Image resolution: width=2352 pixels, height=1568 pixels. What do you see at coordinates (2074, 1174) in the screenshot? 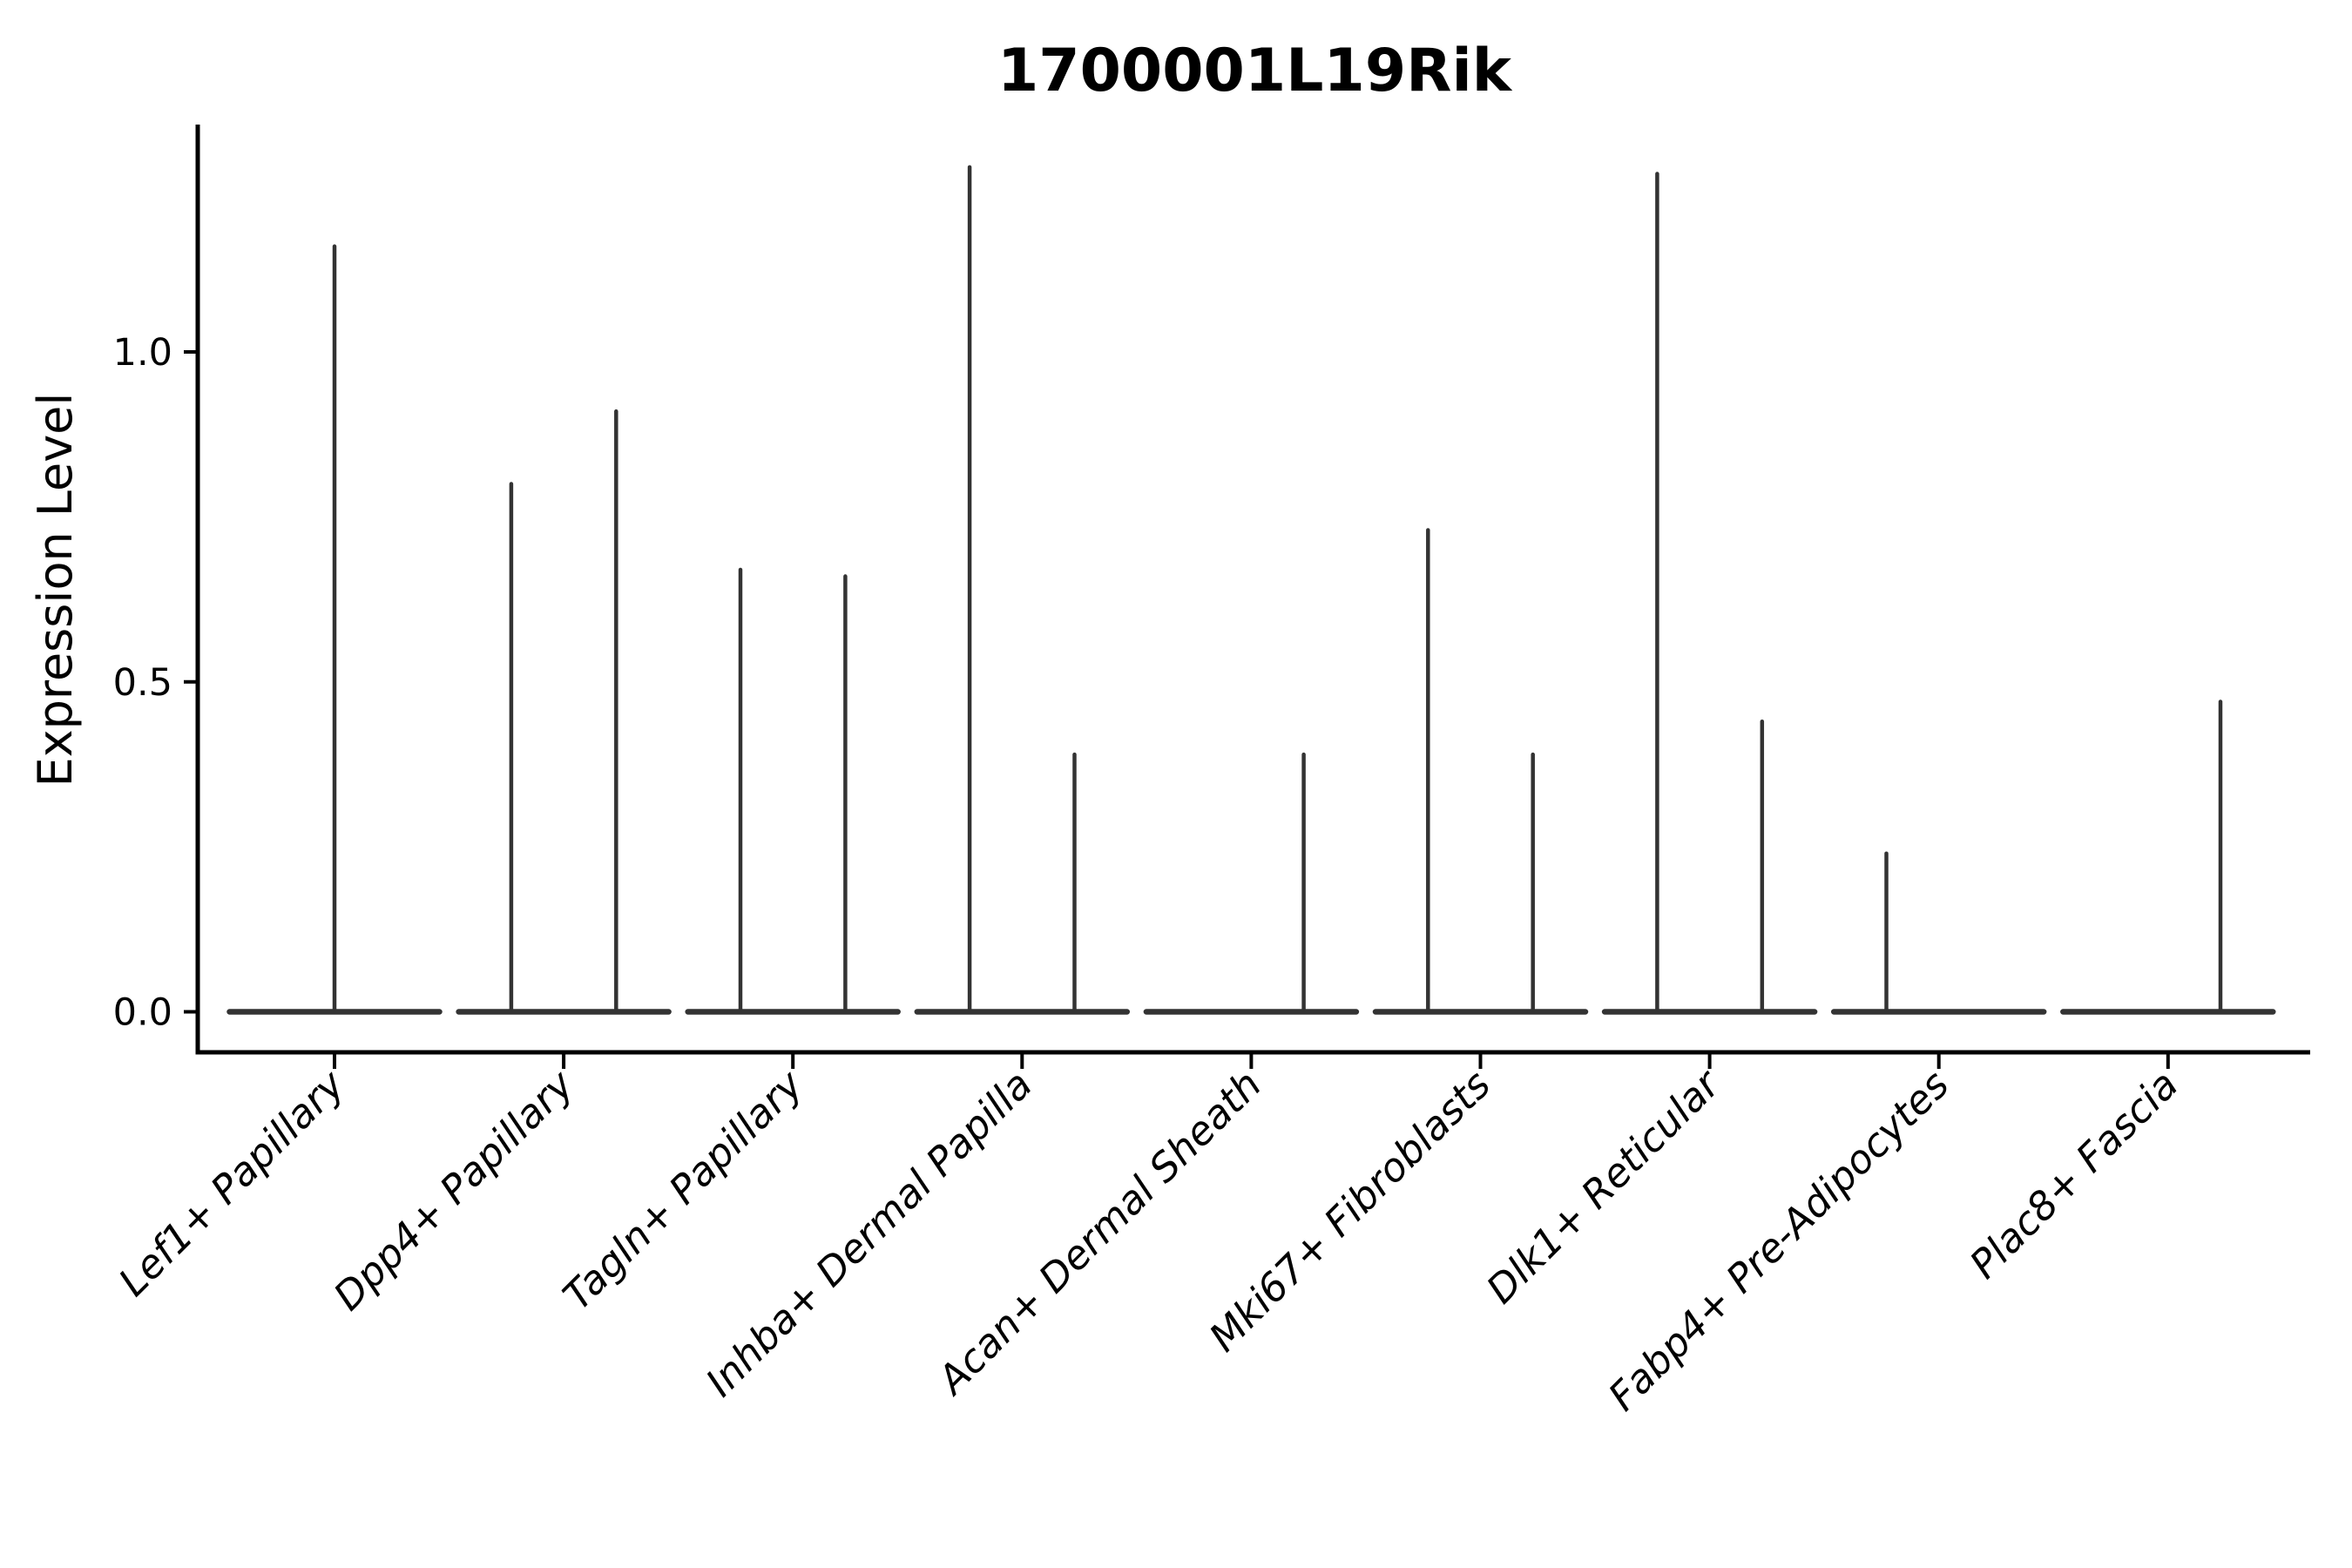
I see `x-tick-label: Plac8+ Fascia` at bounding box center [2074, 1174].